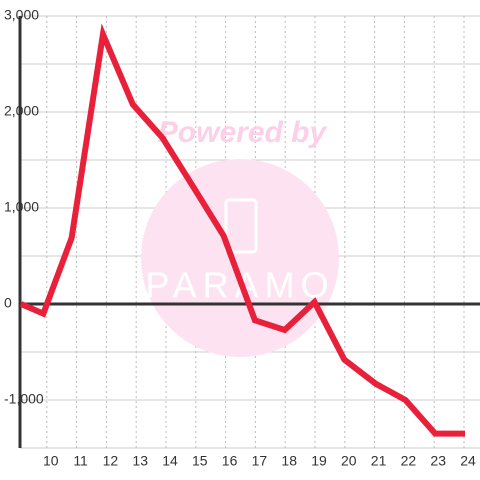 The height and width of the screenshot is (480, 480). Describe the element at coordinates (21, 111) in the screenshot. I see `y-tick-label: 2,000` at that location.